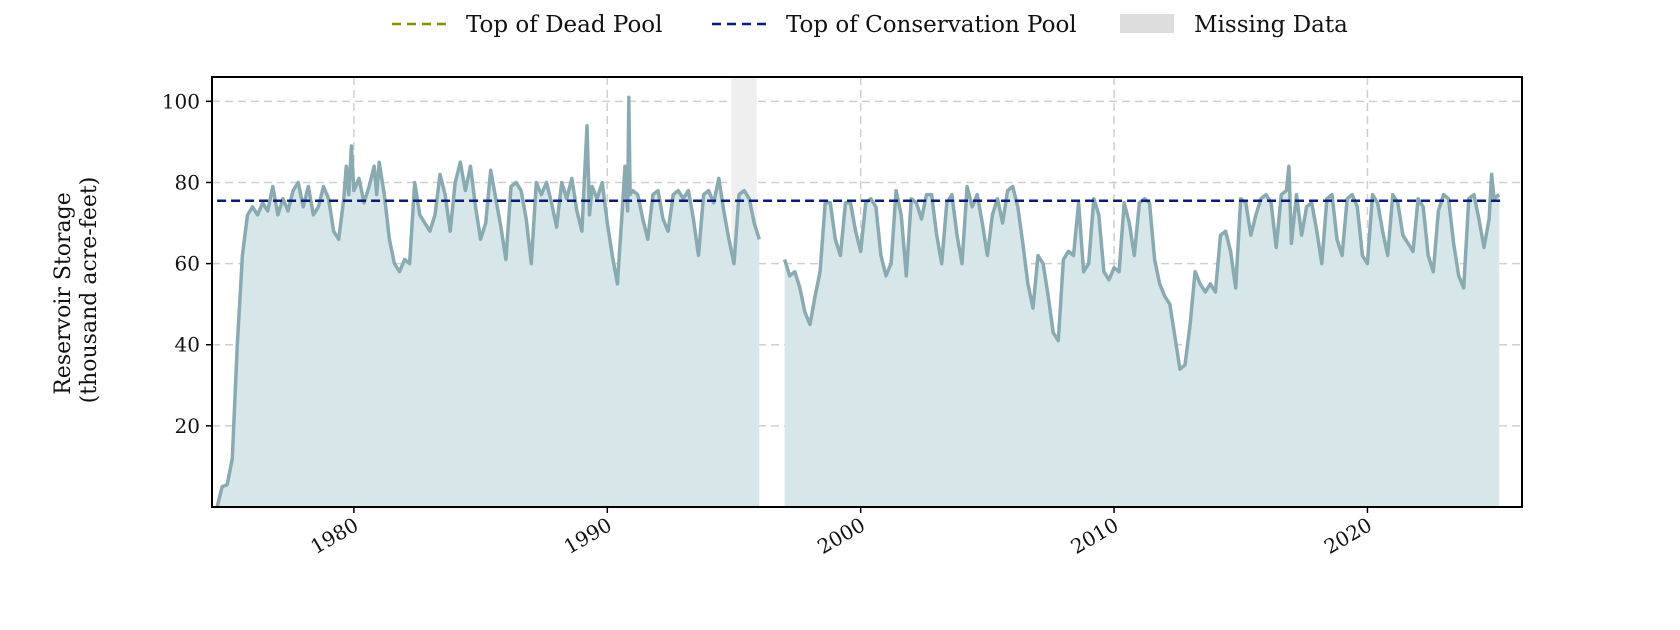  Describe the element at coordinates (89, 290) in the screenshot. I see `y-axis-label-line-2: (thousand acre-feet)` at that location.